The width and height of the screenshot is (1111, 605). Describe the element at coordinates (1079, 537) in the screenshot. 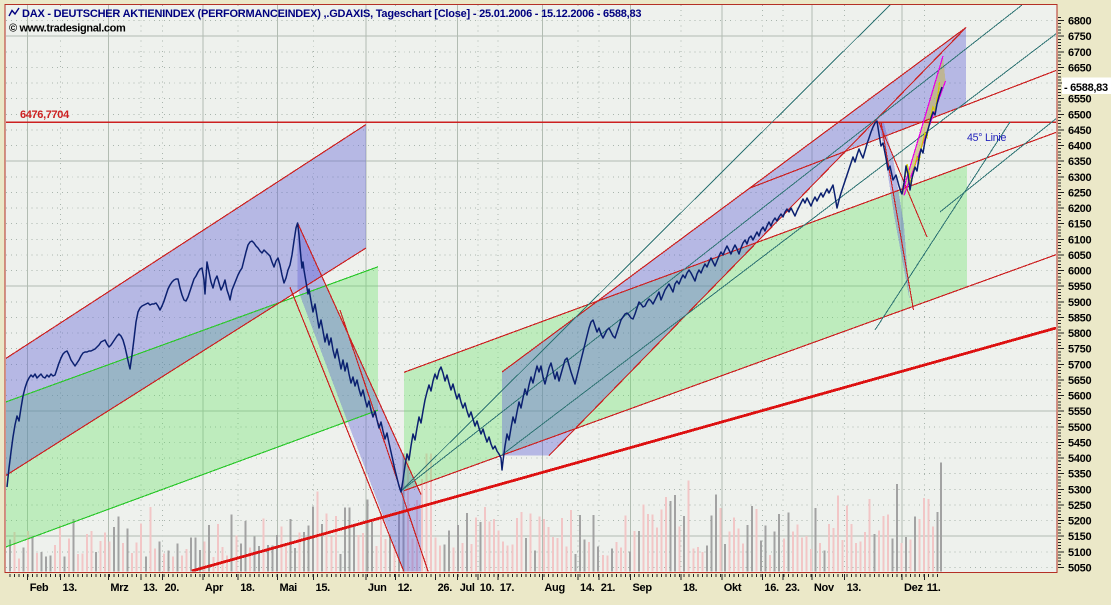

I see `svg-text: 5150` at that location.